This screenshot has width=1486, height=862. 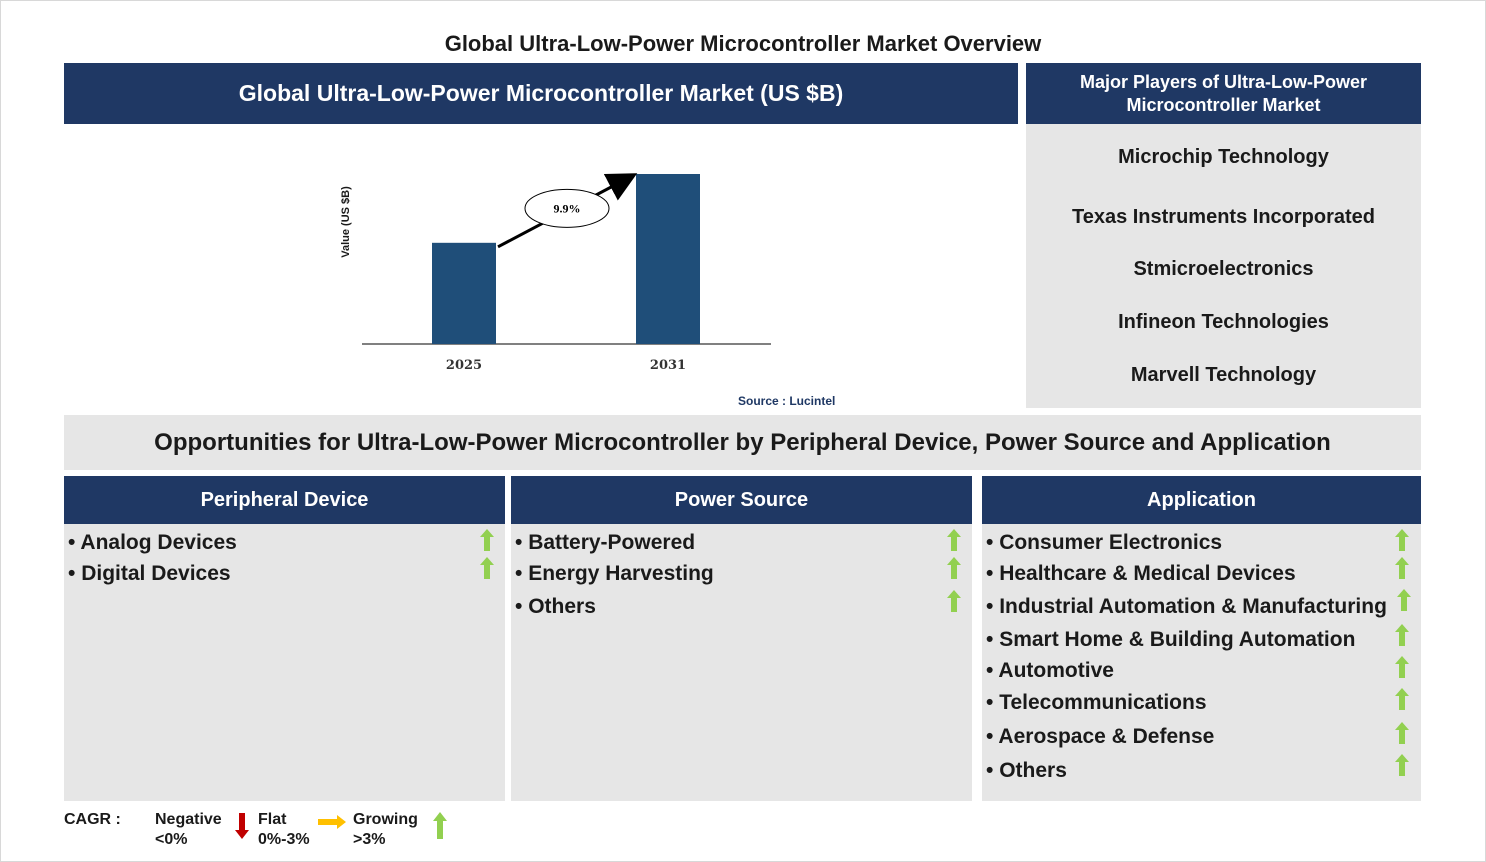 I want to click on segment-list-power-source: Battery-Powered Energy Harvesting Others, so click(x=741, y=662).